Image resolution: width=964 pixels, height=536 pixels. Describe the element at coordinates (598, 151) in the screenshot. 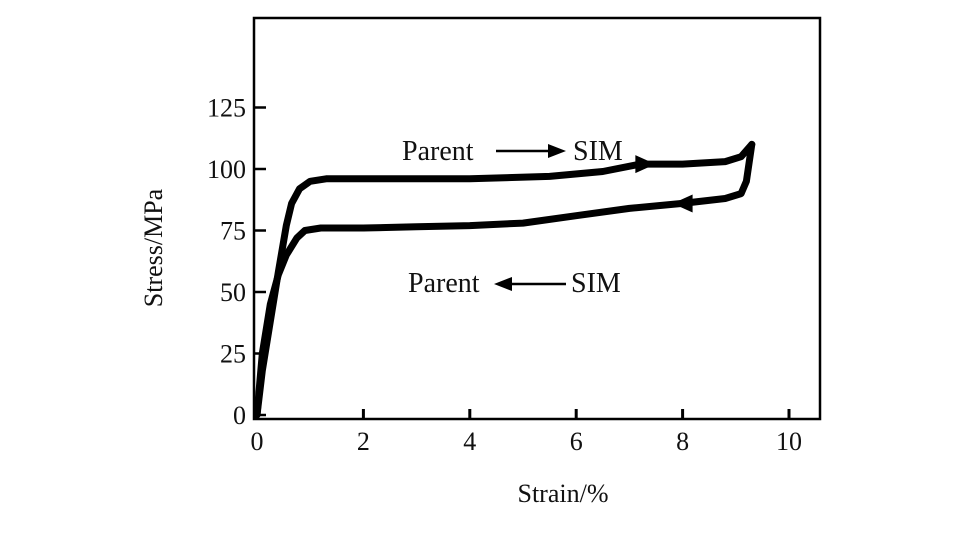

I see `annotation-forward-right: SIM` at that location.